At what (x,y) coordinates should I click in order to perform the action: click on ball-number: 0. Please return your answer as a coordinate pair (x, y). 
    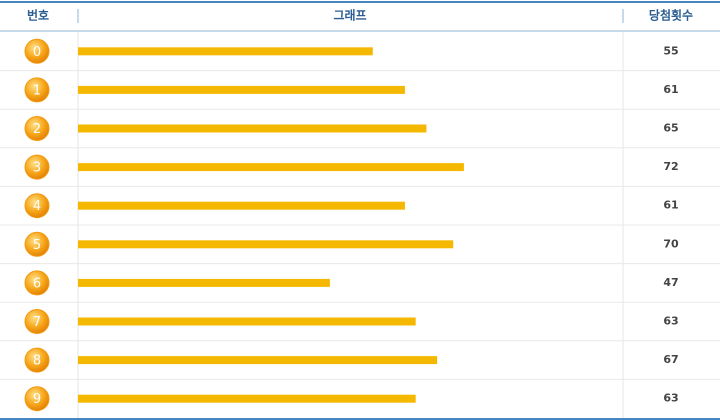
    Looking at the image, I should click on (37, 52).